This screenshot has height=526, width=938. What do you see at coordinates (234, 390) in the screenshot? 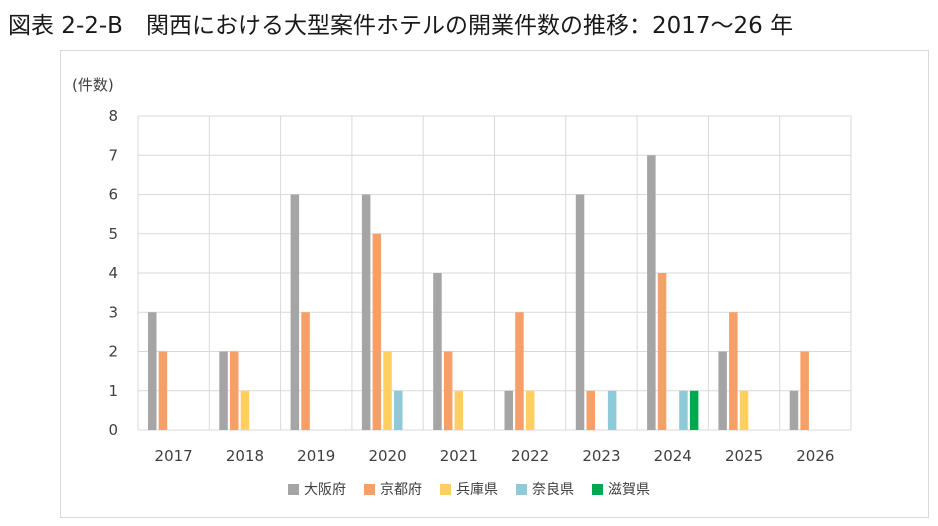
I see `bar-2018-京都府` at bounding box center [234, 390].